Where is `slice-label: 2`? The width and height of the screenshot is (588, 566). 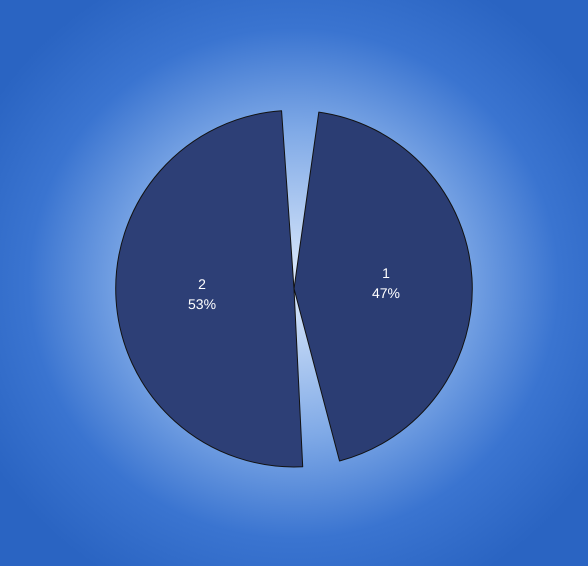 slice-label: 2 is located at coordinates (202, 284).